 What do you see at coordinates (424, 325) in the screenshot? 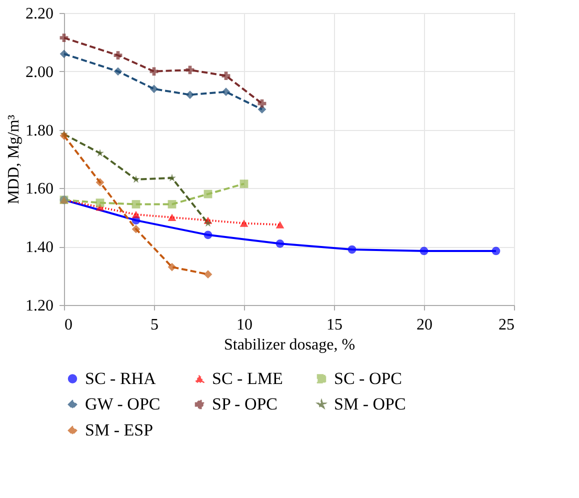
I see `x-tick-label: 20` at bounding box center [424, 325].